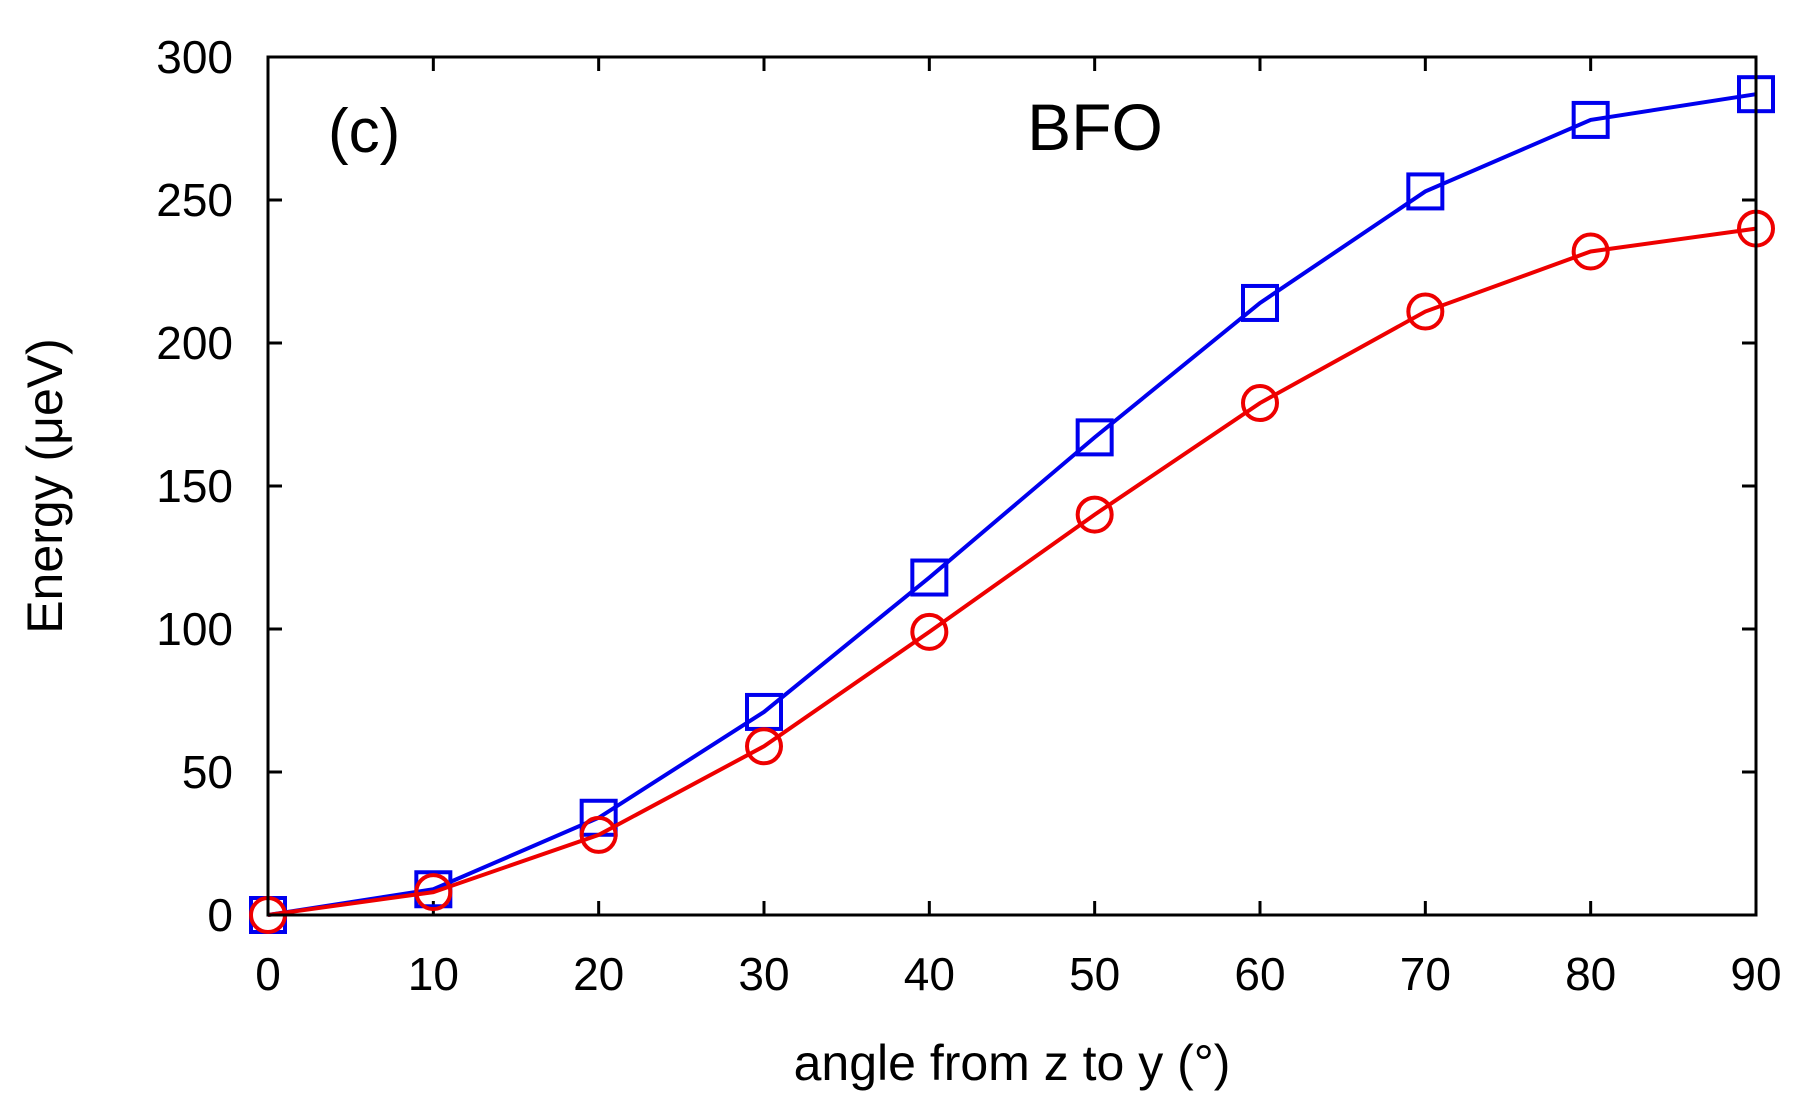  I want to click on x-tick-label: 20, so click(598, 974).